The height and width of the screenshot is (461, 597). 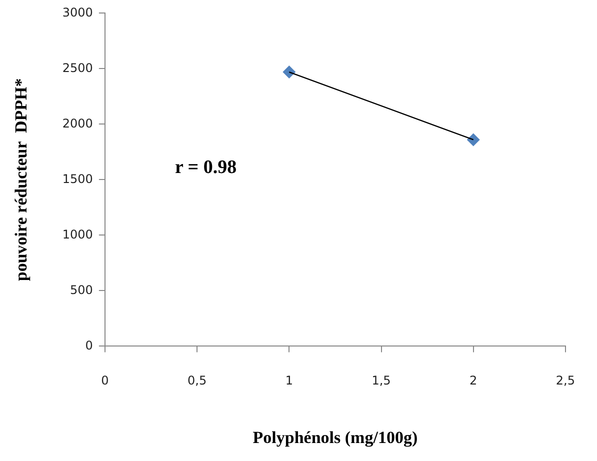 I want to click on x-tick-label: 0,5, so click(x=197, y=381).